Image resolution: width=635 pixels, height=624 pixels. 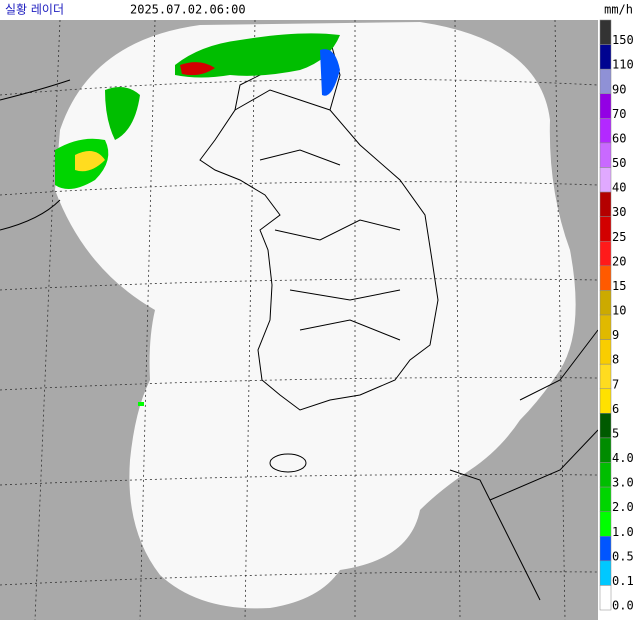 What do you see at coordinates (619, 212) in the screenshot?
I see `legend-label: 30` at bounding box center [619, 212].